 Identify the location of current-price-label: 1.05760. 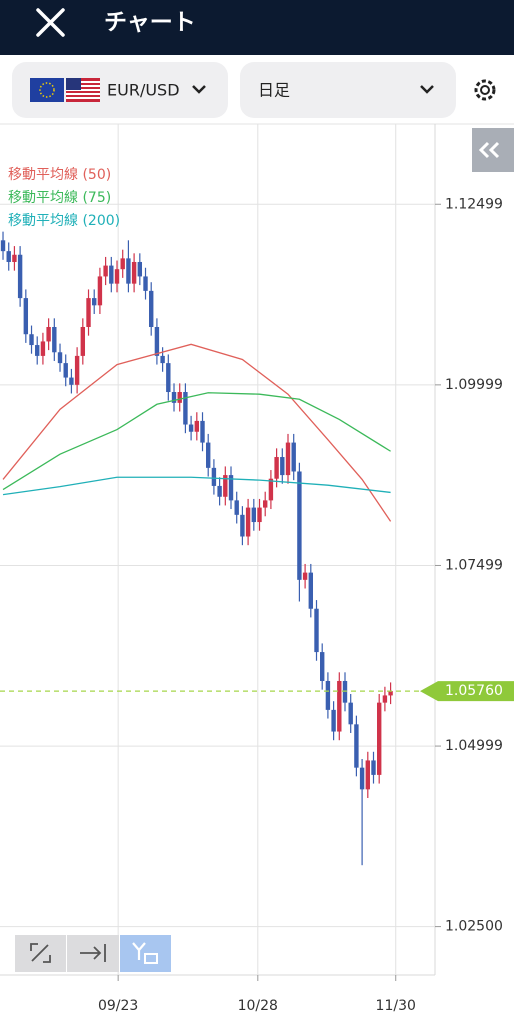
(474, 691).